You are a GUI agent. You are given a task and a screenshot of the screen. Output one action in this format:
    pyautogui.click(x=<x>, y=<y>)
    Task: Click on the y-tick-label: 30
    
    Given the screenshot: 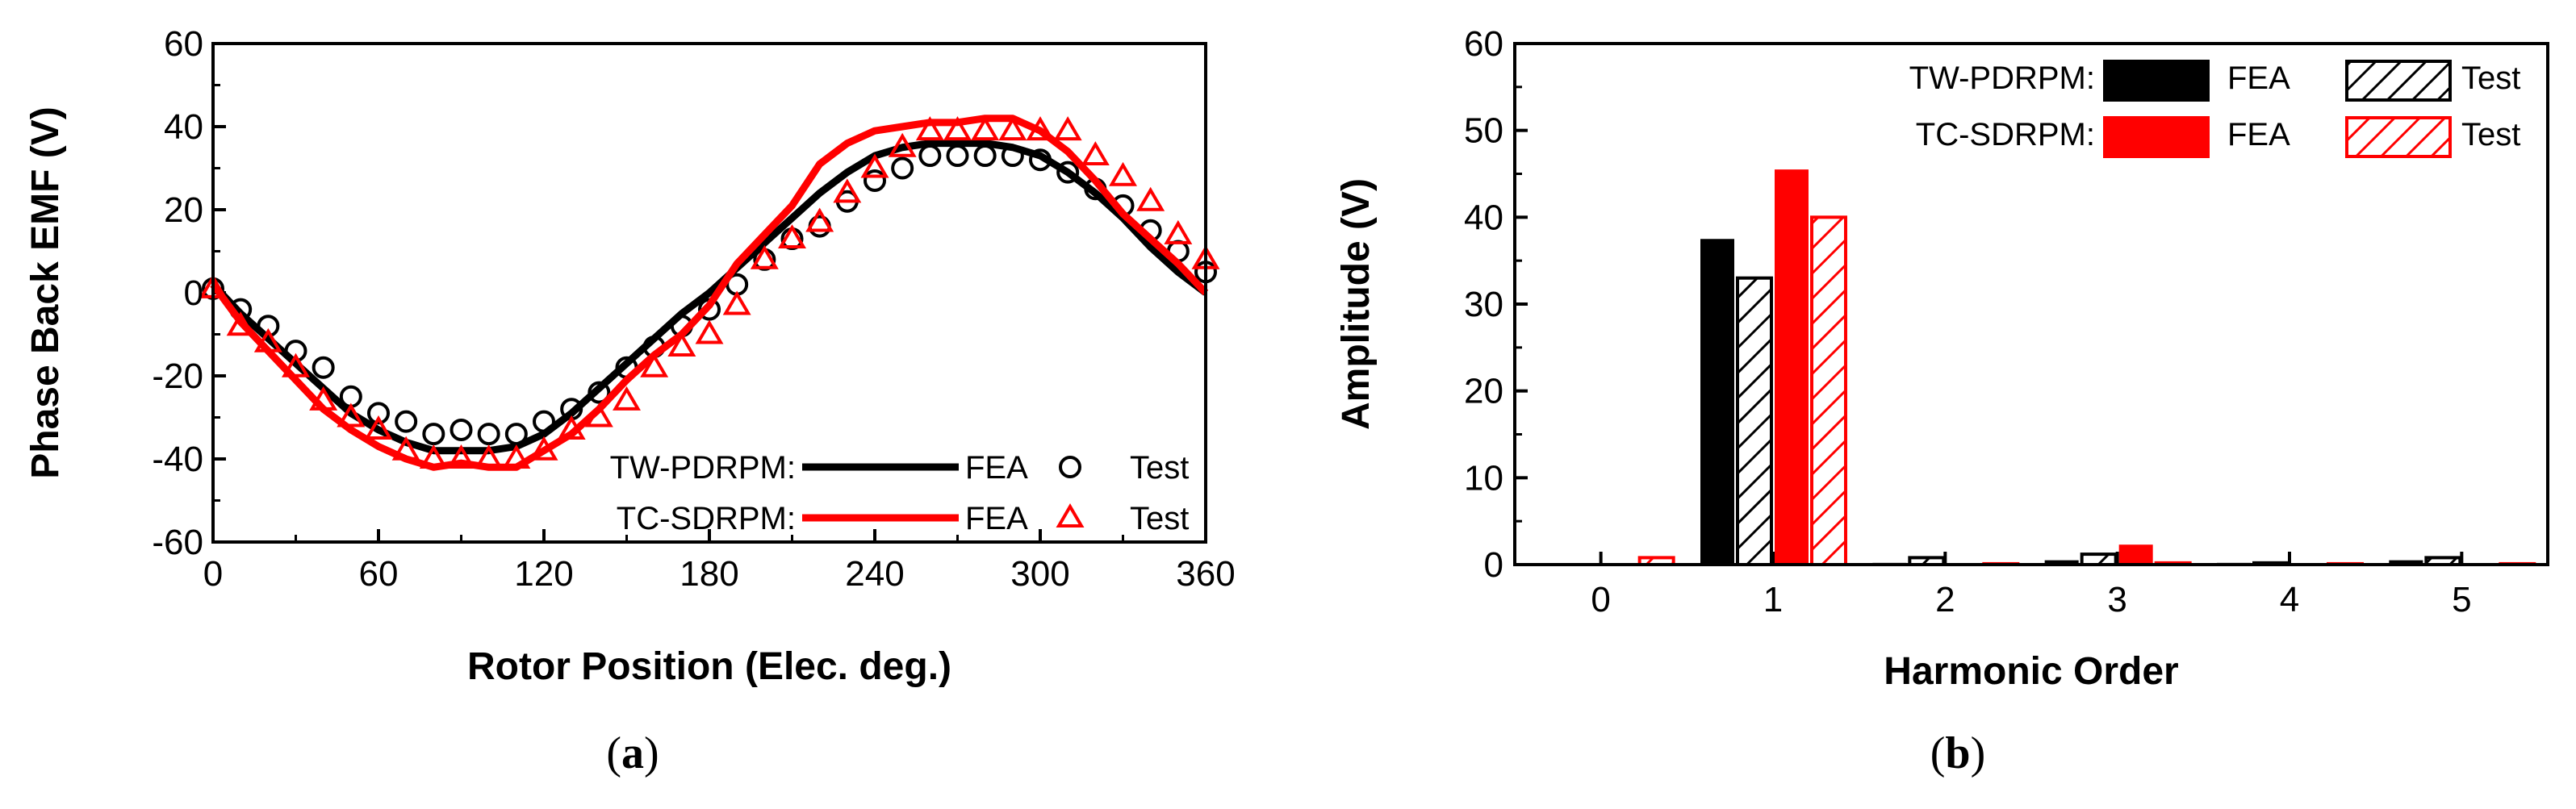 What is the action you would take?
    pyautogui.click(x=1483, y=304)
    